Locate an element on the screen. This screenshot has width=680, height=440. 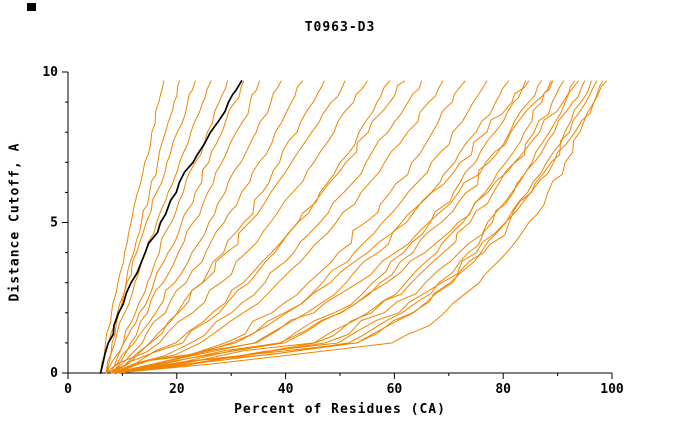
model-06-trace is located at coordinates (175, 227).